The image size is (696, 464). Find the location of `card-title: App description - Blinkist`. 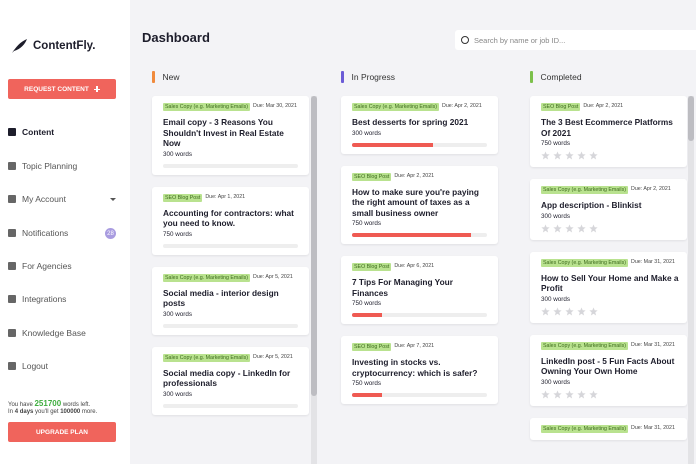

card-title: App description - Blinkist is located at coordinates (591, 205).